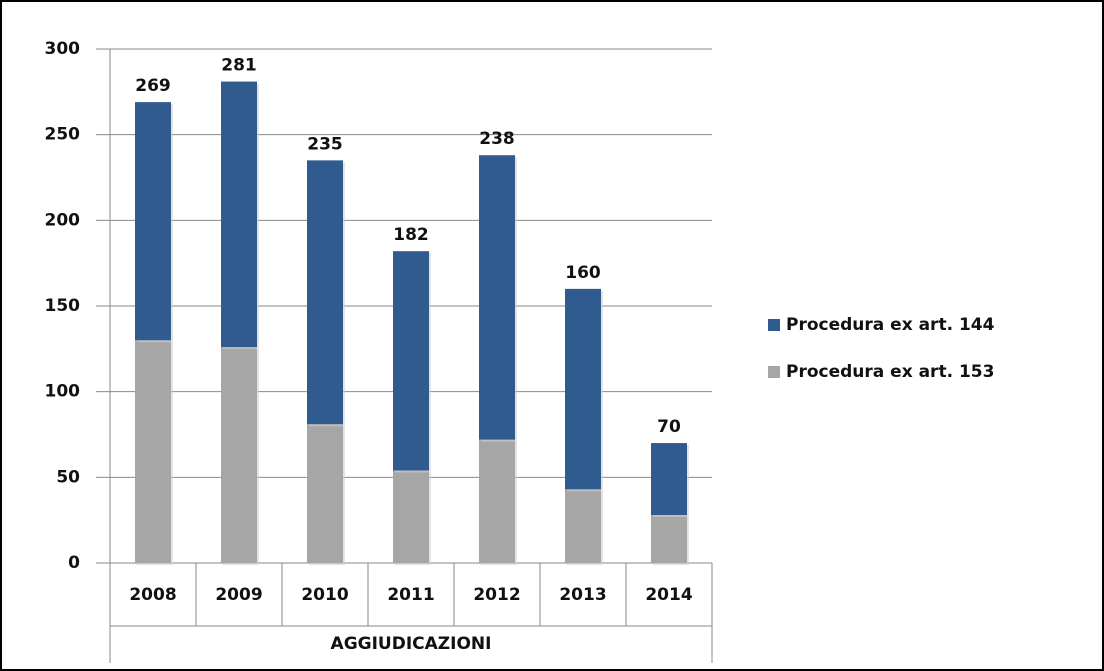 This screenshot has width=1104, height=671. Describe the element at coordinates (239, 66) in the screenshot. I see `total-label: 281` at that location.